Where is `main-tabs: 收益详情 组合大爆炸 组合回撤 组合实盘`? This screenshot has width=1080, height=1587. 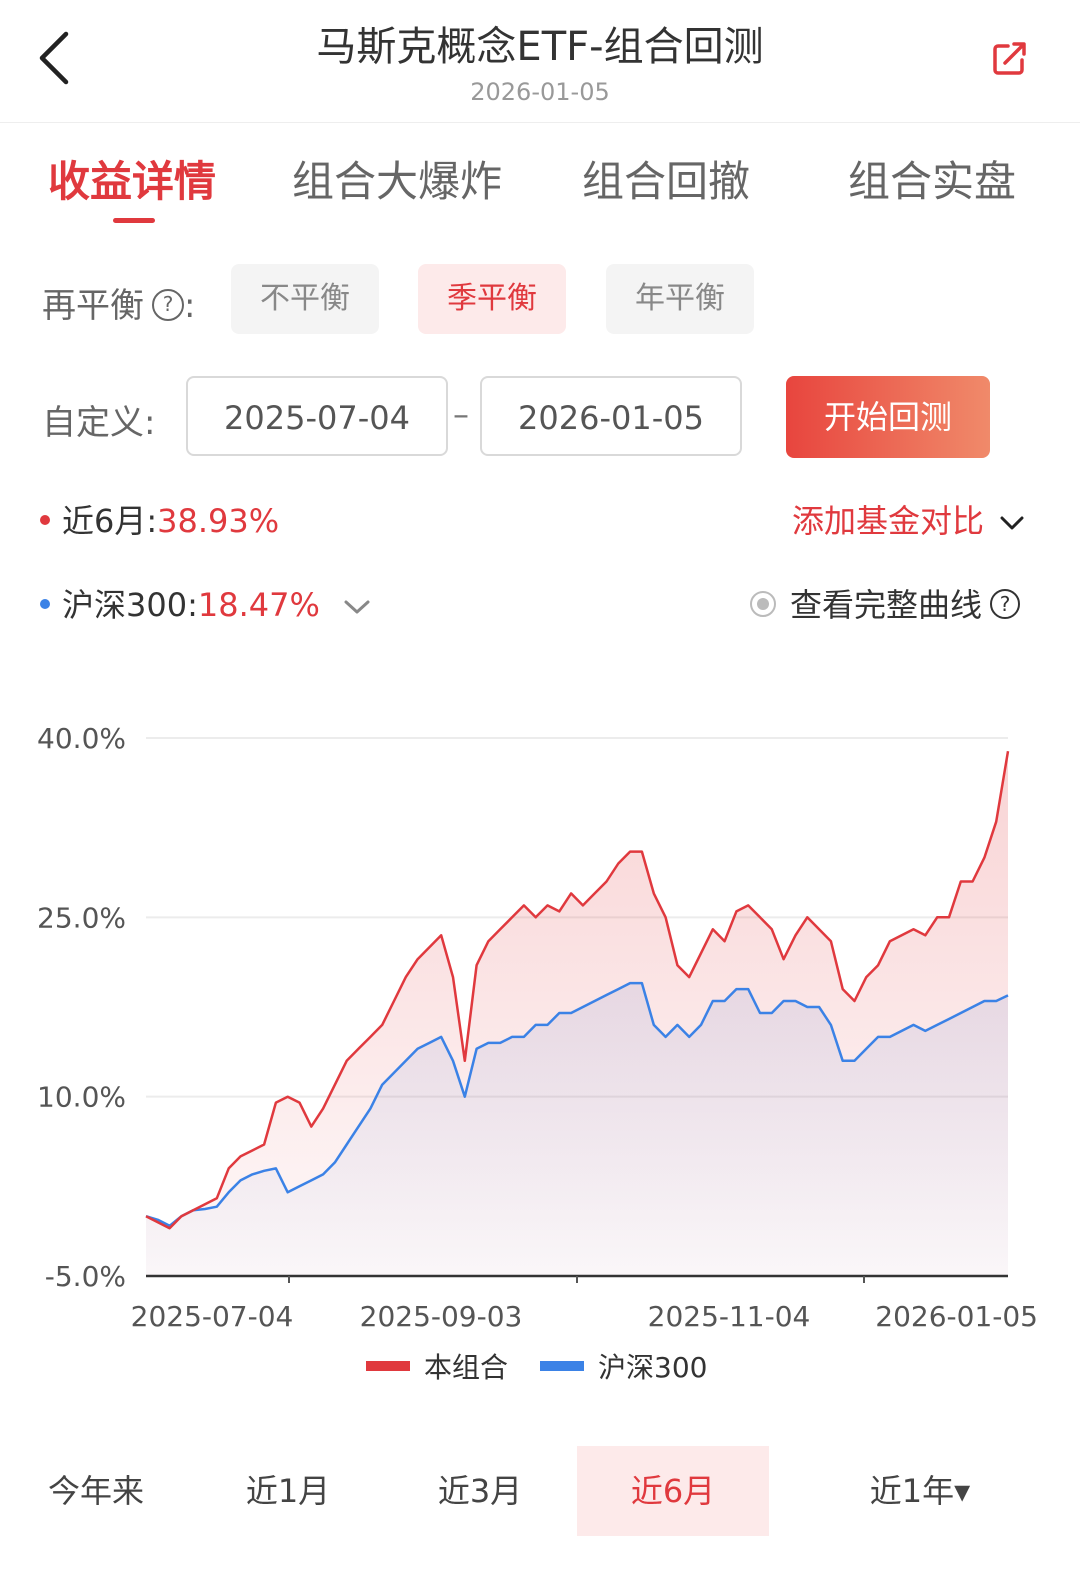 main-tabs: 收益详情 组合大爆炸 组合回撤 组合实盘 is located at coordinates (540, 188).